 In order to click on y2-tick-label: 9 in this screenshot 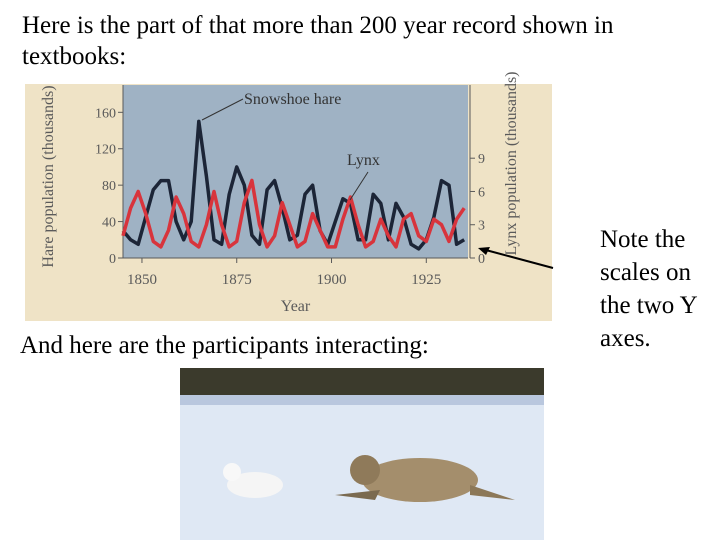, I will do `click(481, 159)`.